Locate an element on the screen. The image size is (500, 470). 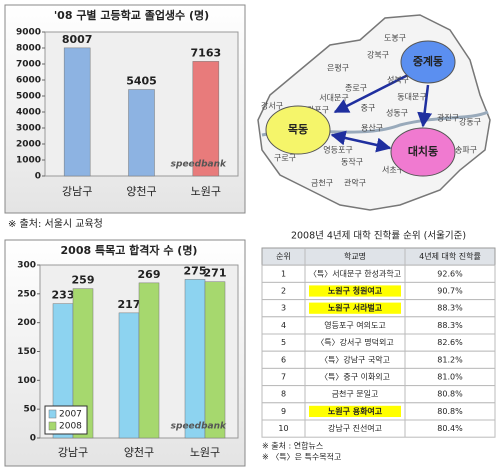
table-cell: 8 is located at coordinates (283, 394).